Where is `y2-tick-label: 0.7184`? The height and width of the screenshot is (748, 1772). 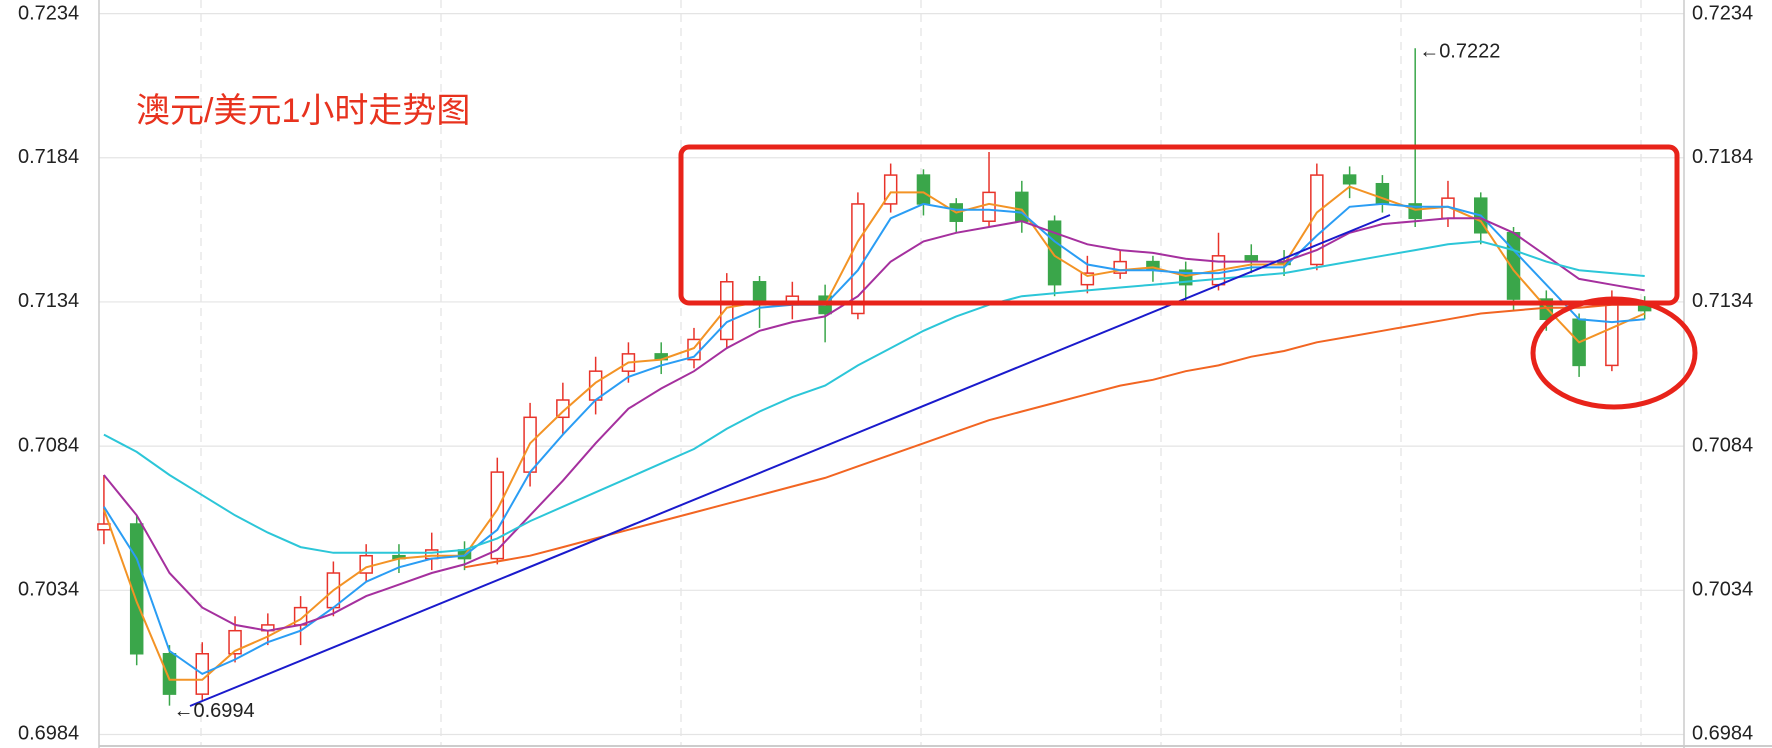 y2-tick-label: 0.7184 is located at coordinates (1722, 157).